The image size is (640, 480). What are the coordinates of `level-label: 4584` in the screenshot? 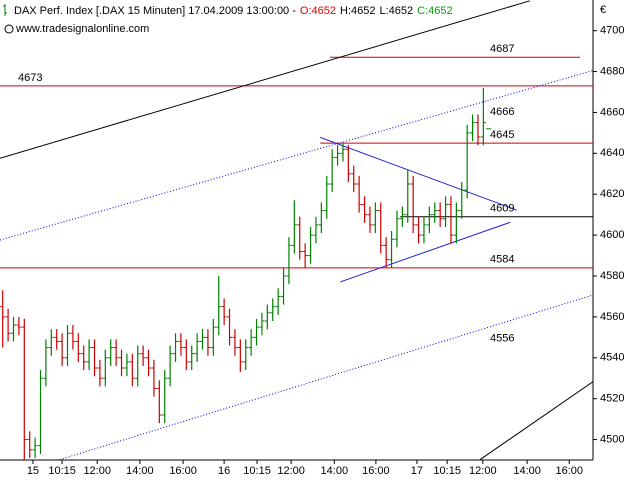 It's located at (502, 260).